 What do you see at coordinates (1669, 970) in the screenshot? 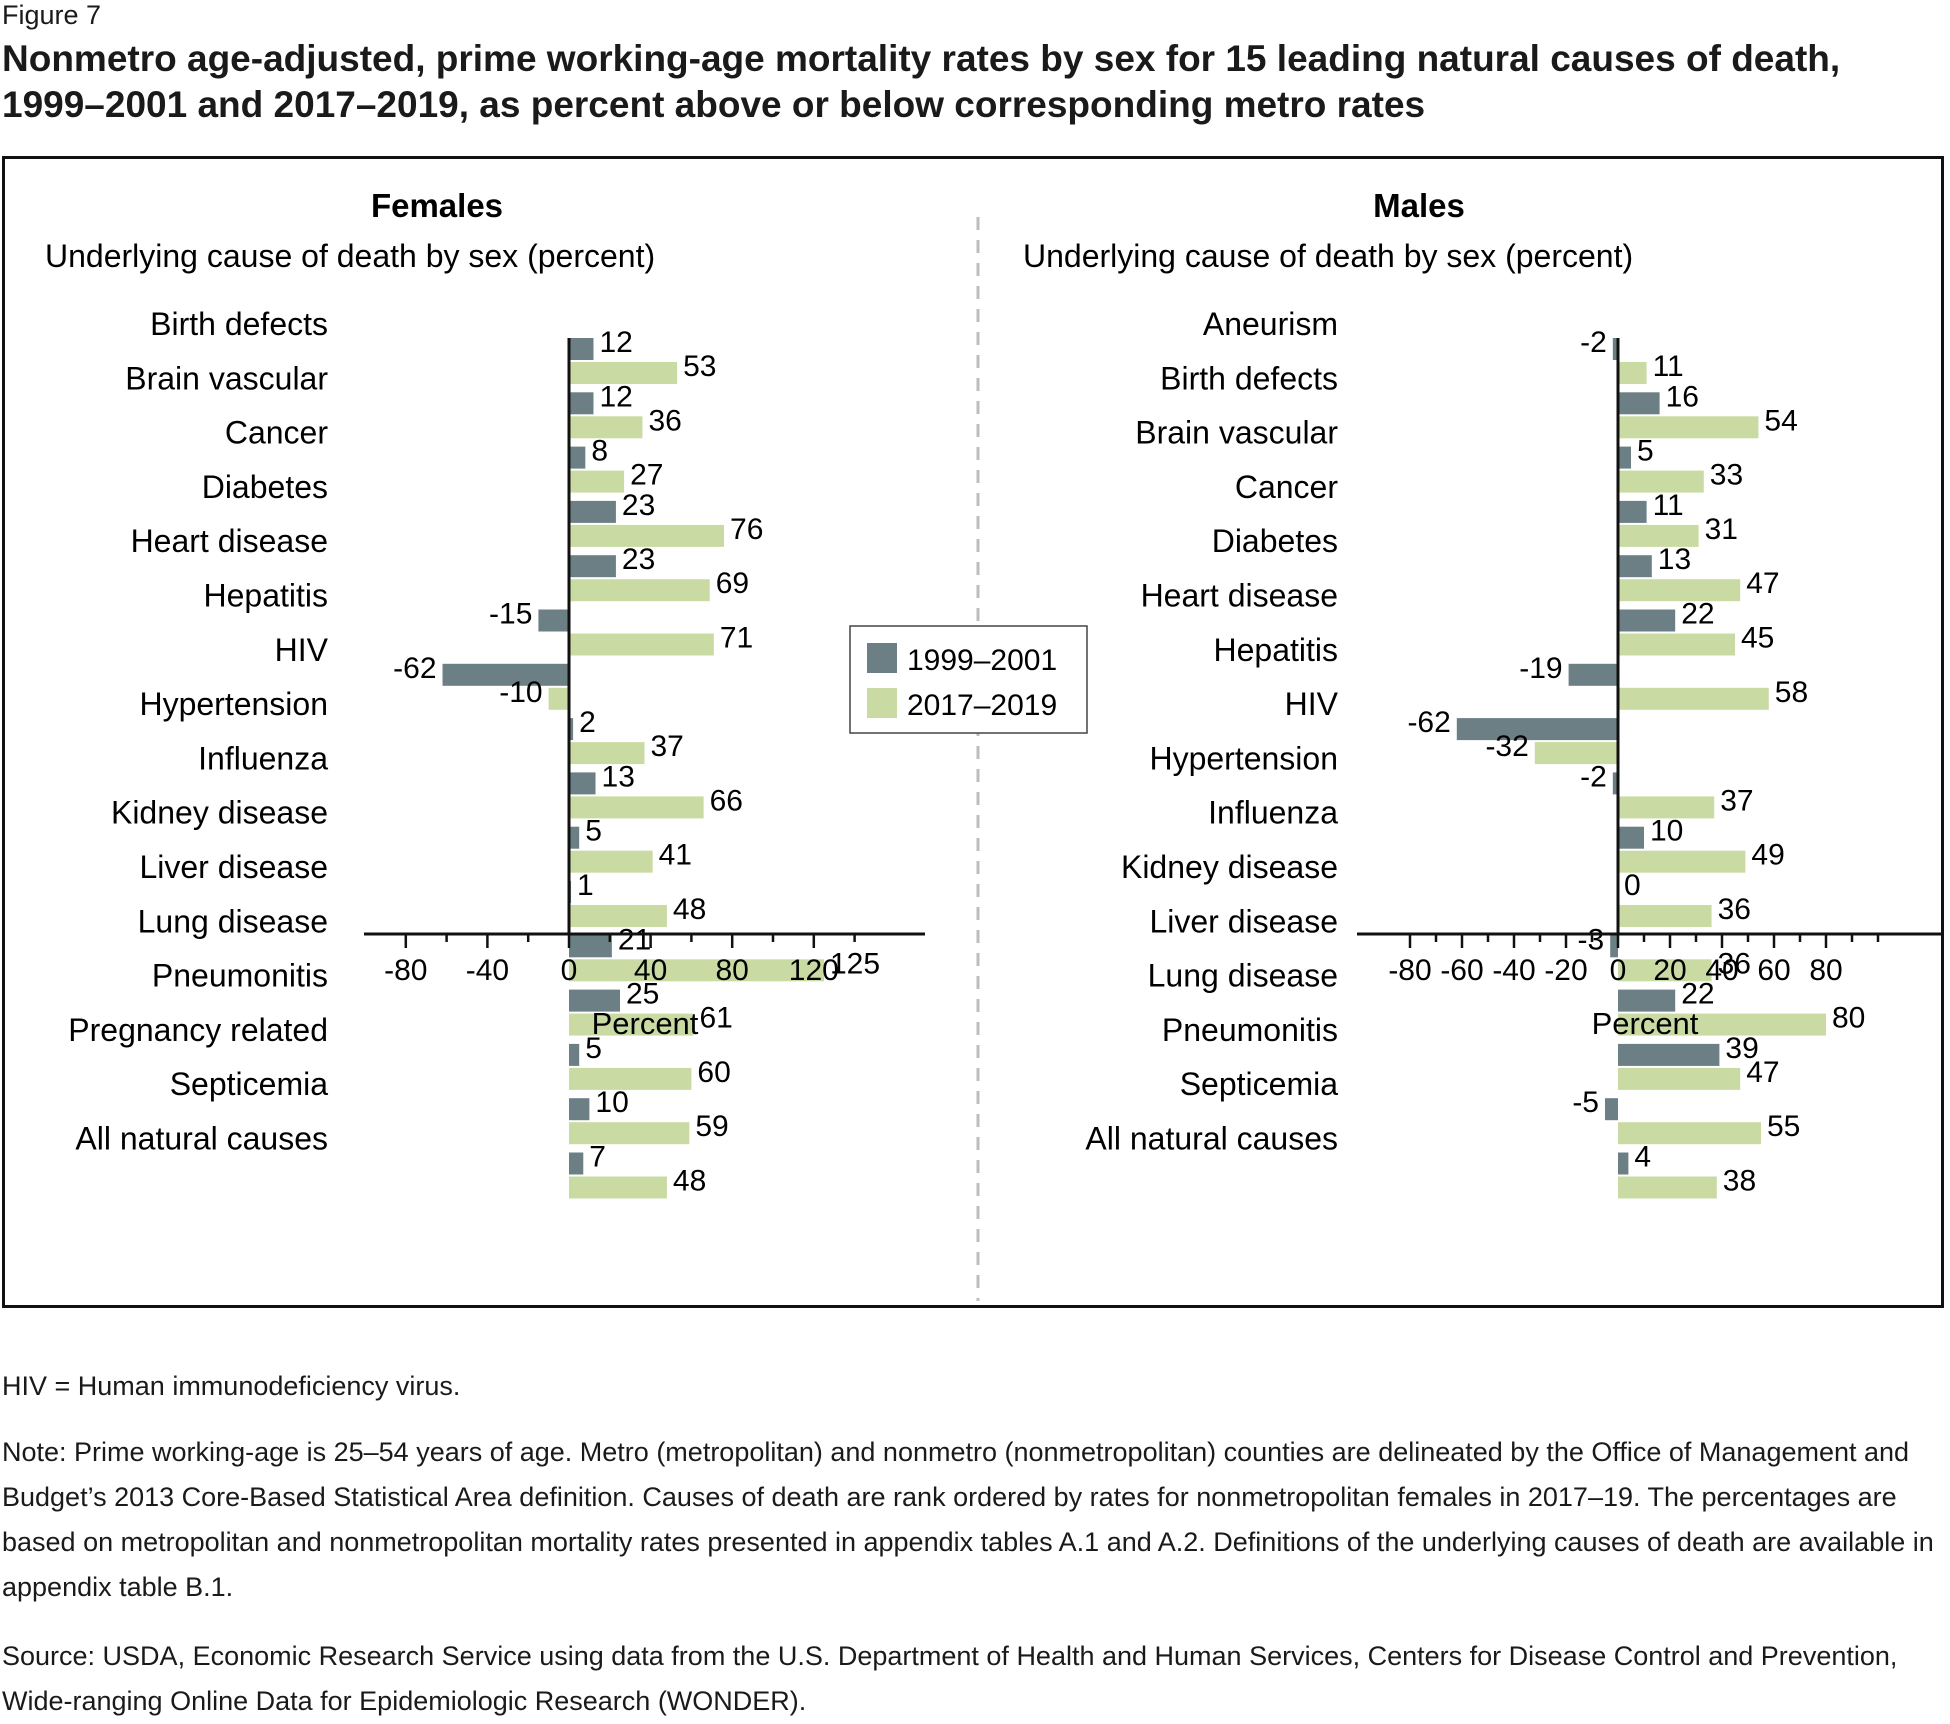
I see `x-tick-label: 20` at bounding box center [1669, 970].